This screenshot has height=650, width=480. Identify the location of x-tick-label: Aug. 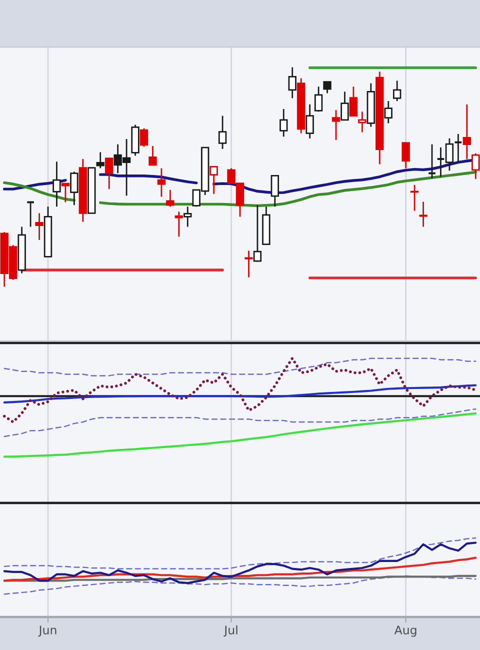
(405, 631).